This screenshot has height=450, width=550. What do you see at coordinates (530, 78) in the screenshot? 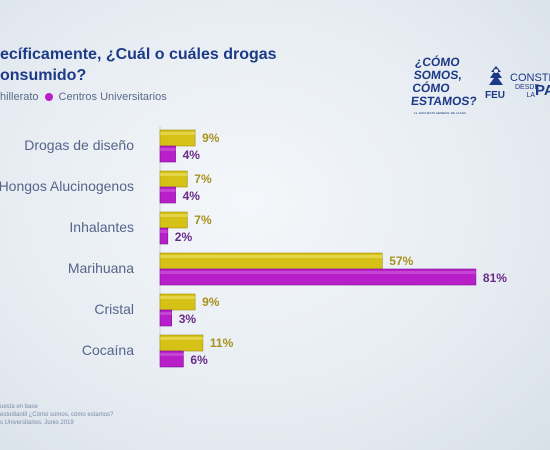
I see `construir-text: CONSTR` at bounding box center [530, 78].